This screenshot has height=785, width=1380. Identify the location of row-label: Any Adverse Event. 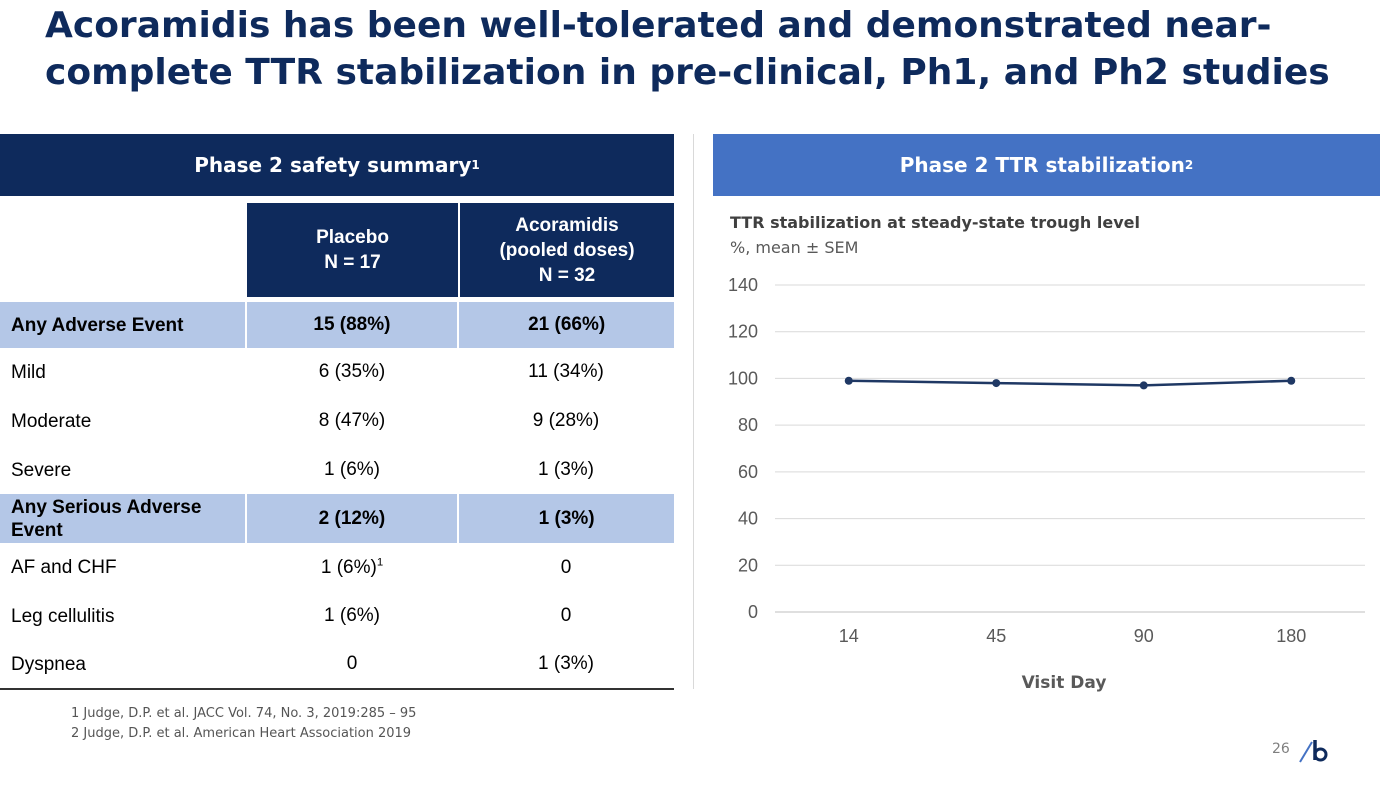
(97, 325).